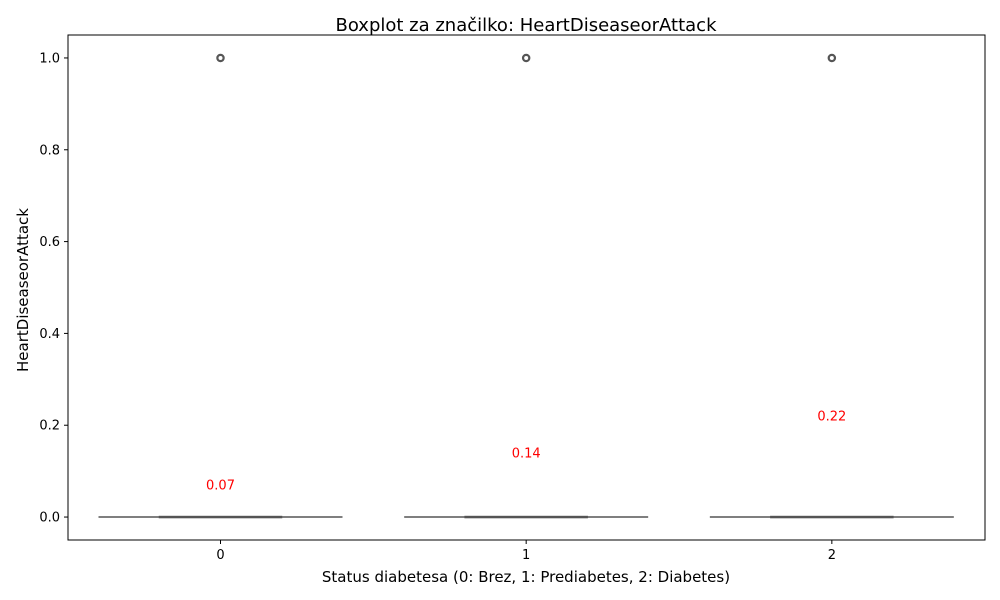 The width and height of the screenshot is (1000, 600). I want to click on mean-label: 0.07, so click(220, 485).